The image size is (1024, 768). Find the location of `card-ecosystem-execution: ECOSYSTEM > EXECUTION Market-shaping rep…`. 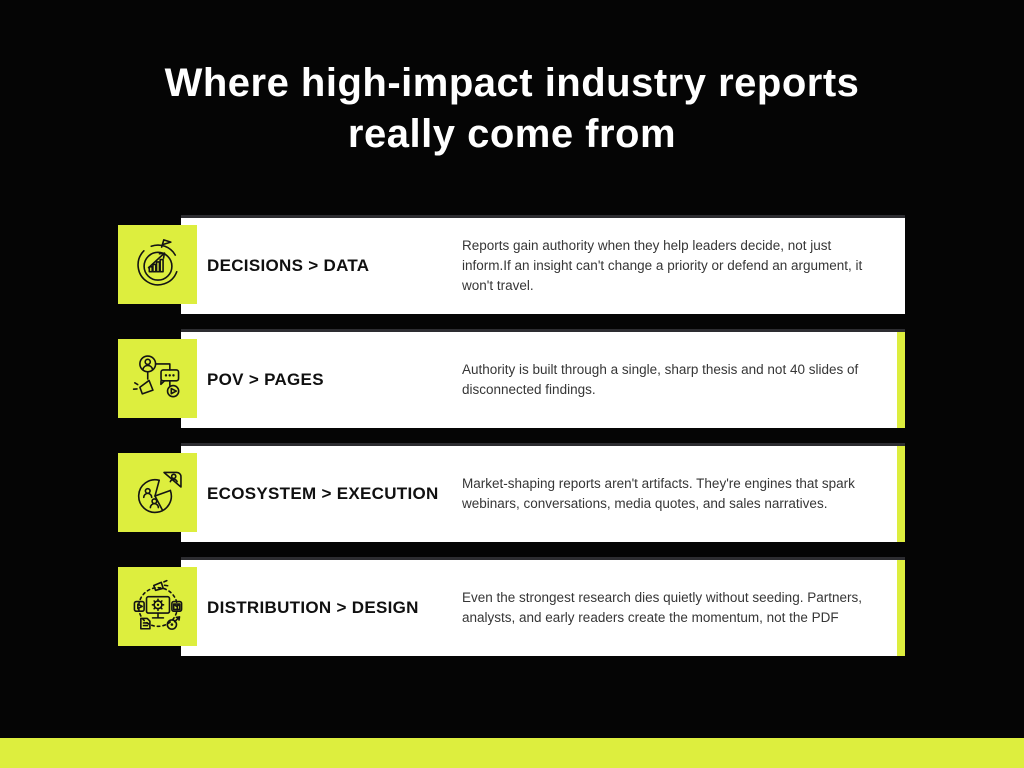

card-ecosystem-execution: ECOSYSTEM > EXECUTION Market-shaping rep… is located at coordinates (511, 492).